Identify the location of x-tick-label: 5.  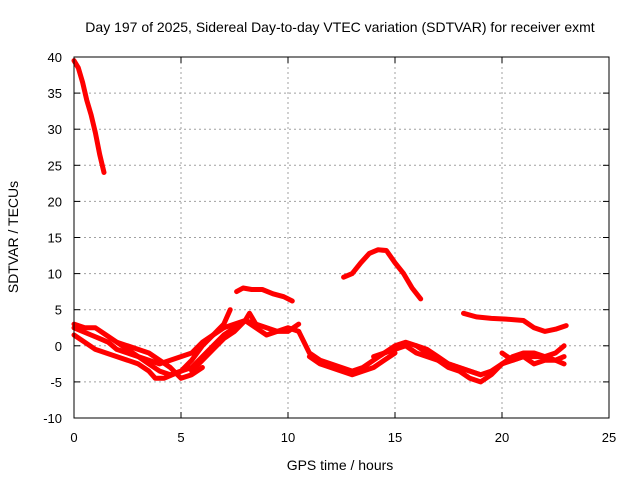
(180, 437).